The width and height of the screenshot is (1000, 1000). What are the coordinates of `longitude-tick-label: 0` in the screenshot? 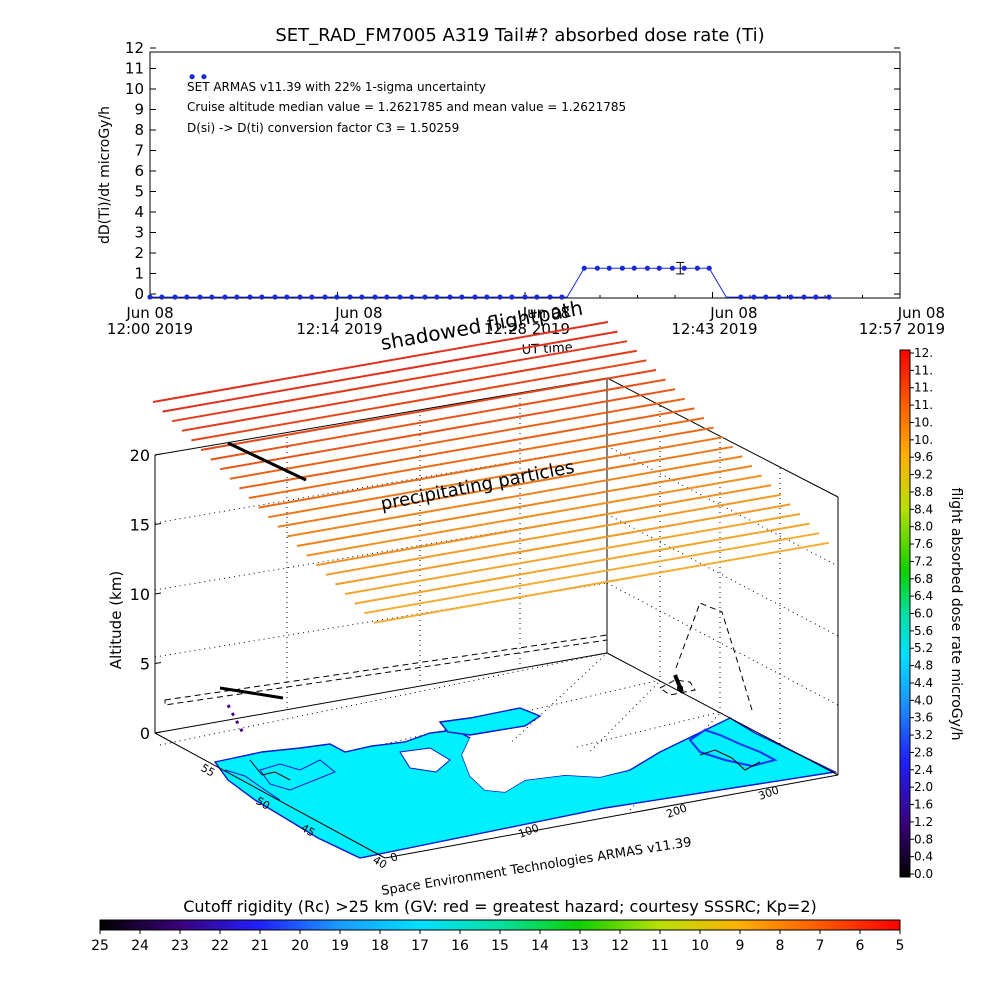 It's located at (394, 857).